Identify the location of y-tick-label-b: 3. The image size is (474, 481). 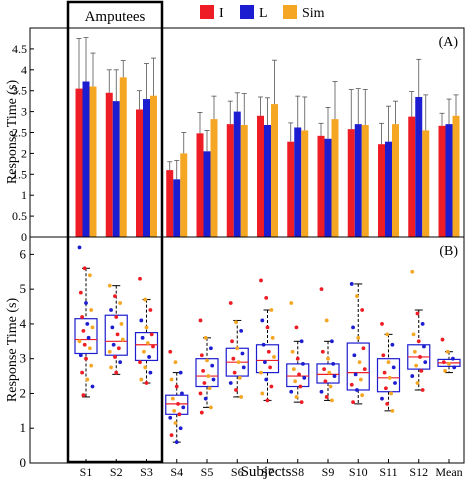
(23, 358).